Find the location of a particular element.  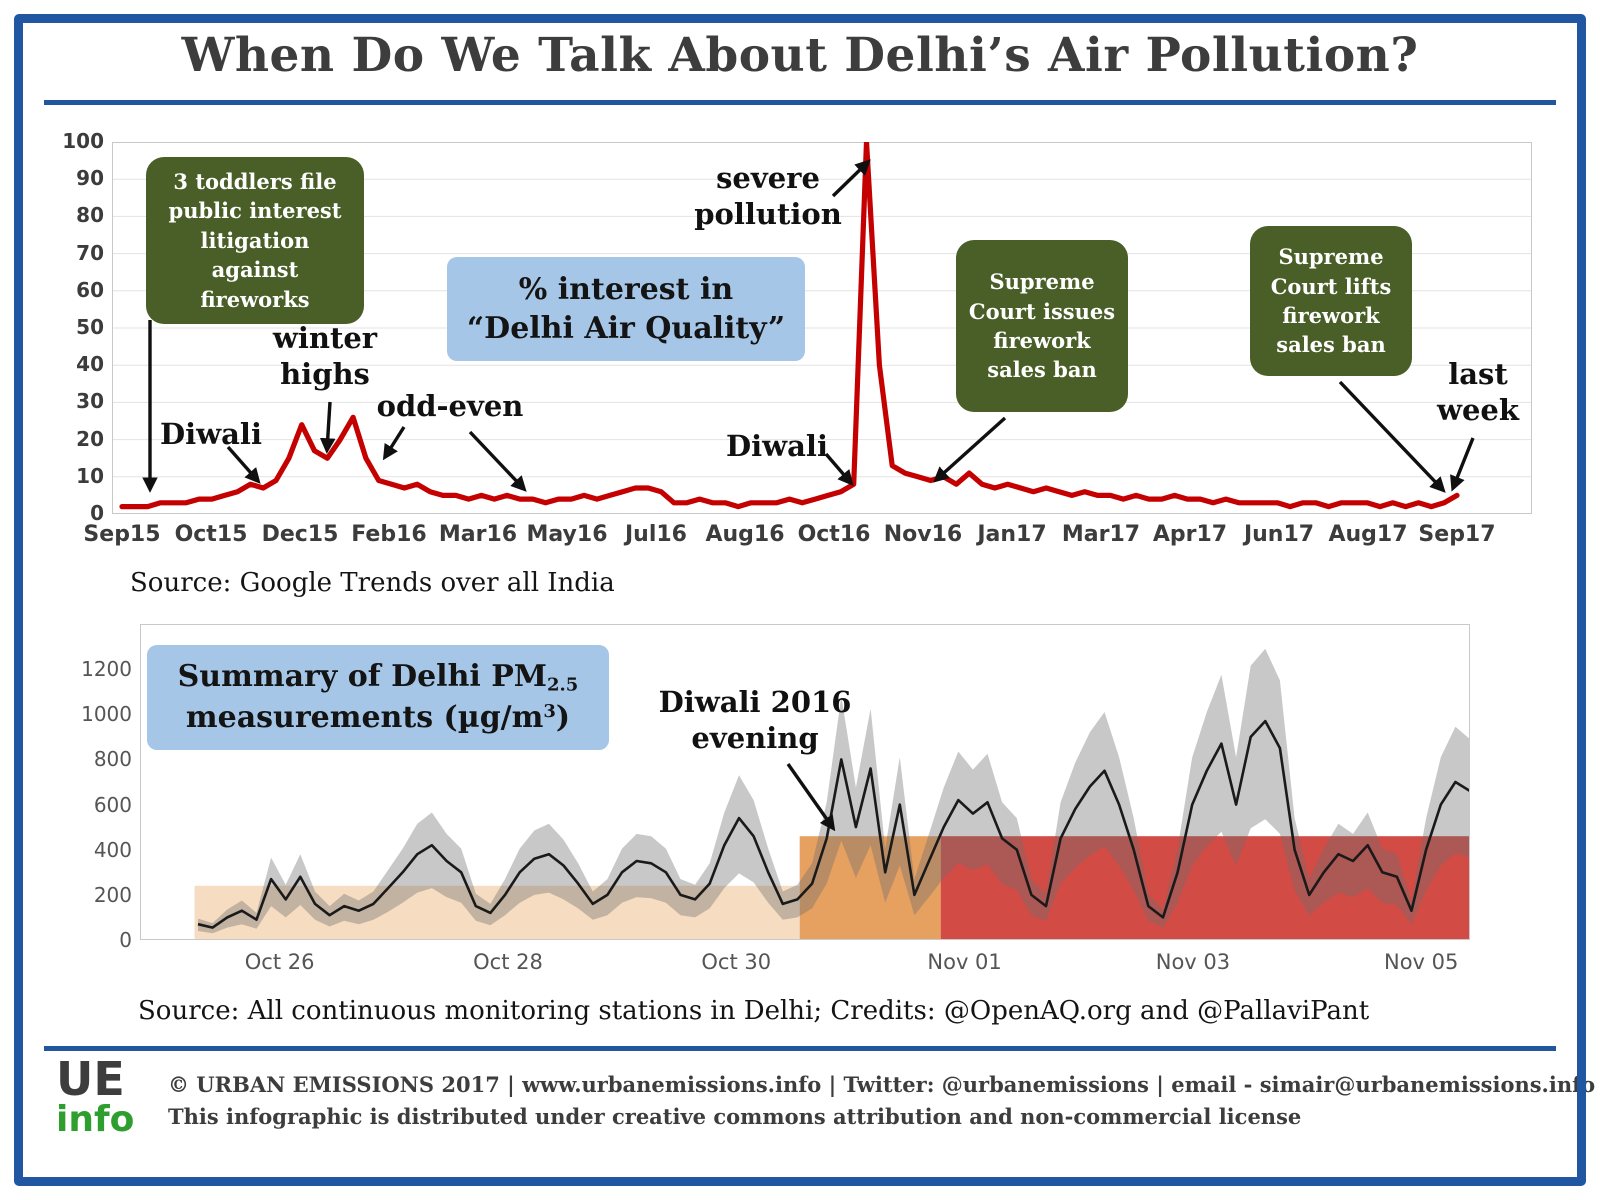

tick-label: 200 is located at coordinates (112, 894).